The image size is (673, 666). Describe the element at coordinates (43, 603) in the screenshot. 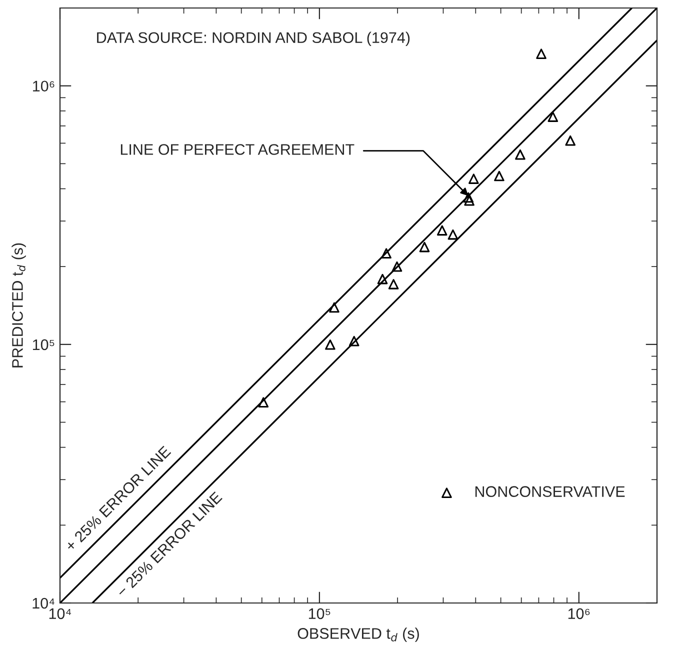

I see `y-tick-label: 10⁴` at that location.